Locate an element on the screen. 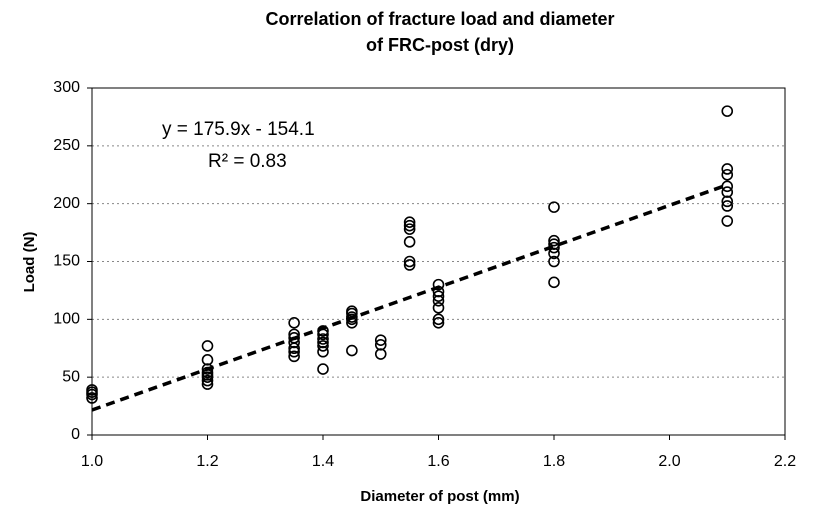 This screenshot has width=819, height=512. x-tick-label: 1.0 is located at coordinates (92, 461).